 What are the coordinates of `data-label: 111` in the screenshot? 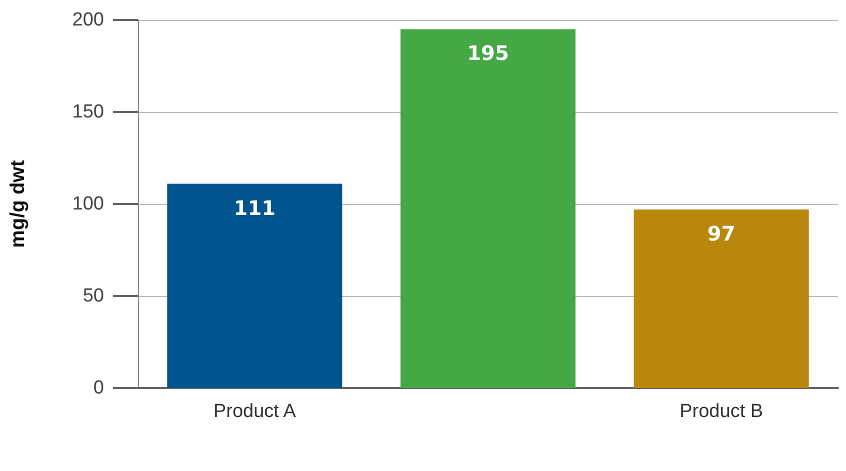 It's located at (255, 208).